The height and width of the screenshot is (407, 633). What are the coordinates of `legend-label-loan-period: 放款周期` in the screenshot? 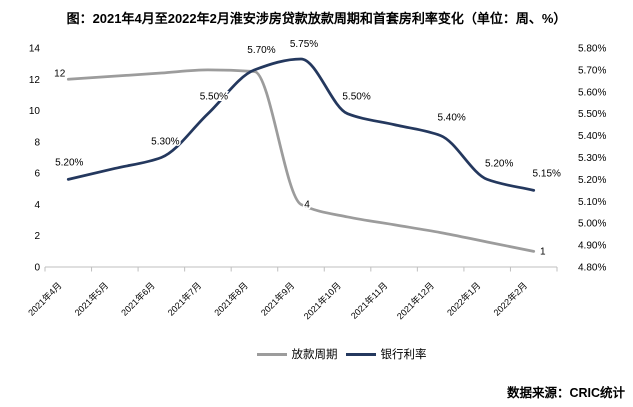 It's located at (314, 355).